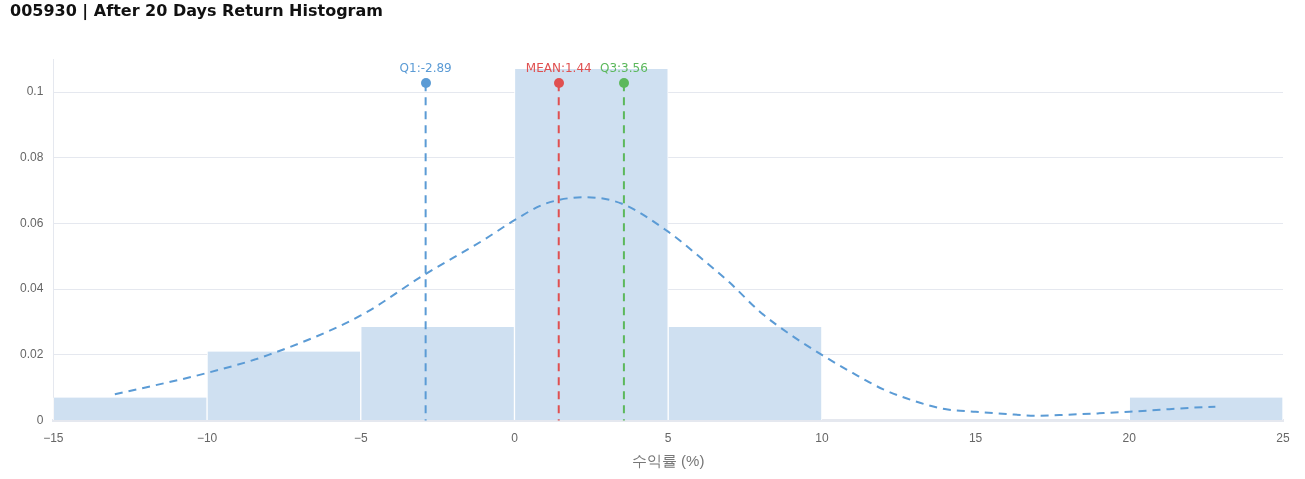 The height and width of the screenshot is (479, 1305). I want to click on x-tick-label: −15, so click(53, 438).